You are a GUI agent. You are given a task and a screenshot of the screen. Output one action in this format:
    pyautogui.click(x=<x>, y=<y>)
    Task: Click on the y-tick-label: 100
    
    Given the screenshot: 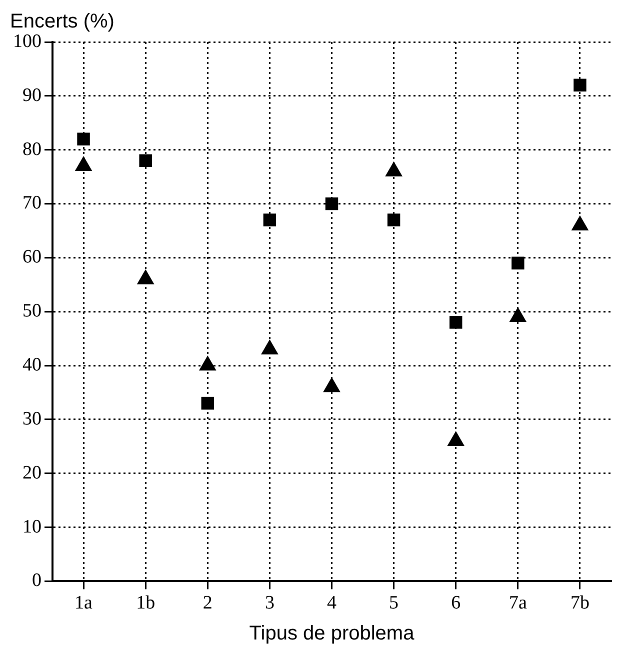 What is the action you would take?
    pyautogui.click(x=27, y=41)
    